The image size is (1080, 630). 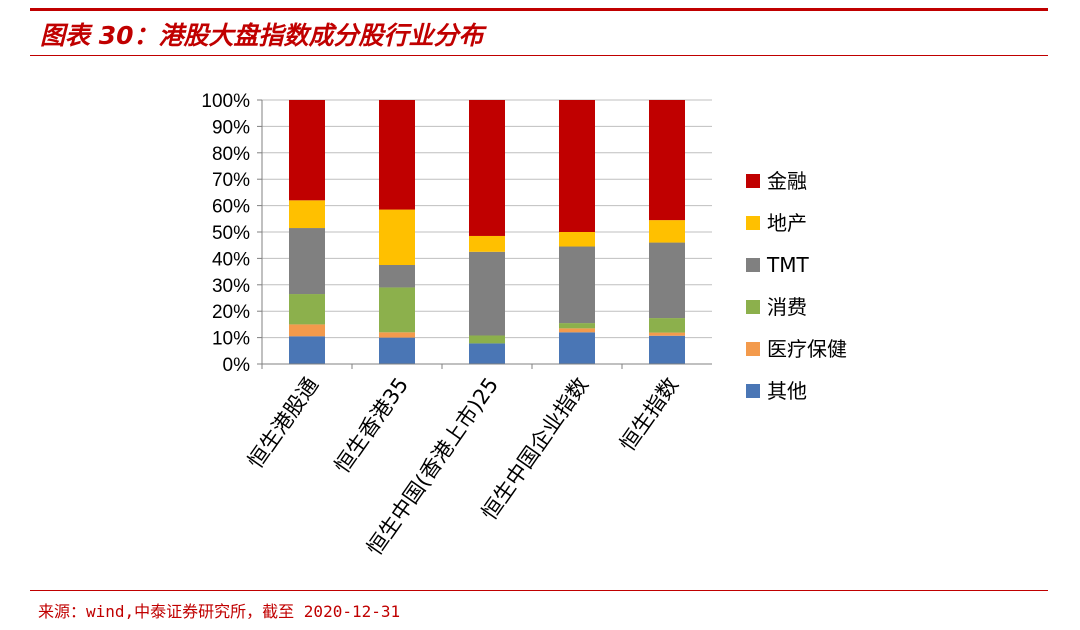 I want to click on y-tick-label: 10%, so click(x=231, y=339).